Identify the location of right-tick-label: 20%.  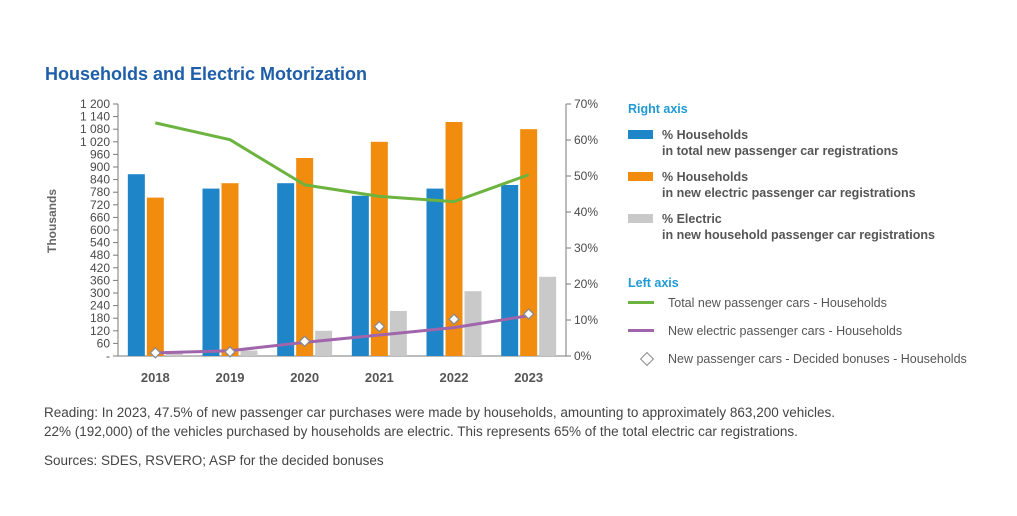
(586, 284).